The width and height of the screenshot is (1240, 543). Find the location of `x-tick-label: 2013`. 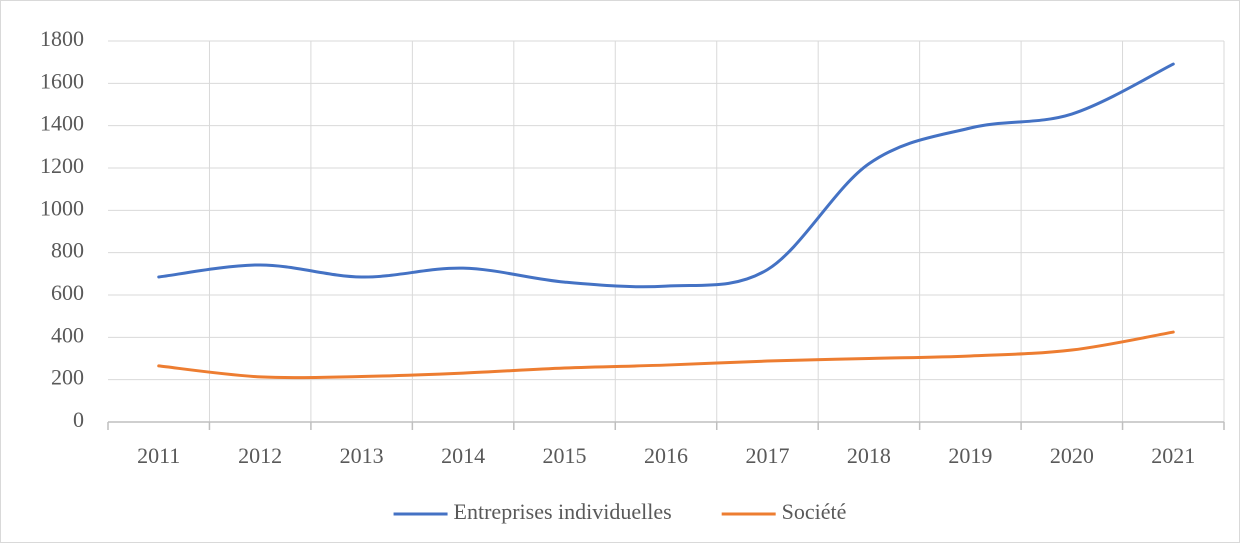

x-tick-label: 2013 is located at coordinates (362, 455).